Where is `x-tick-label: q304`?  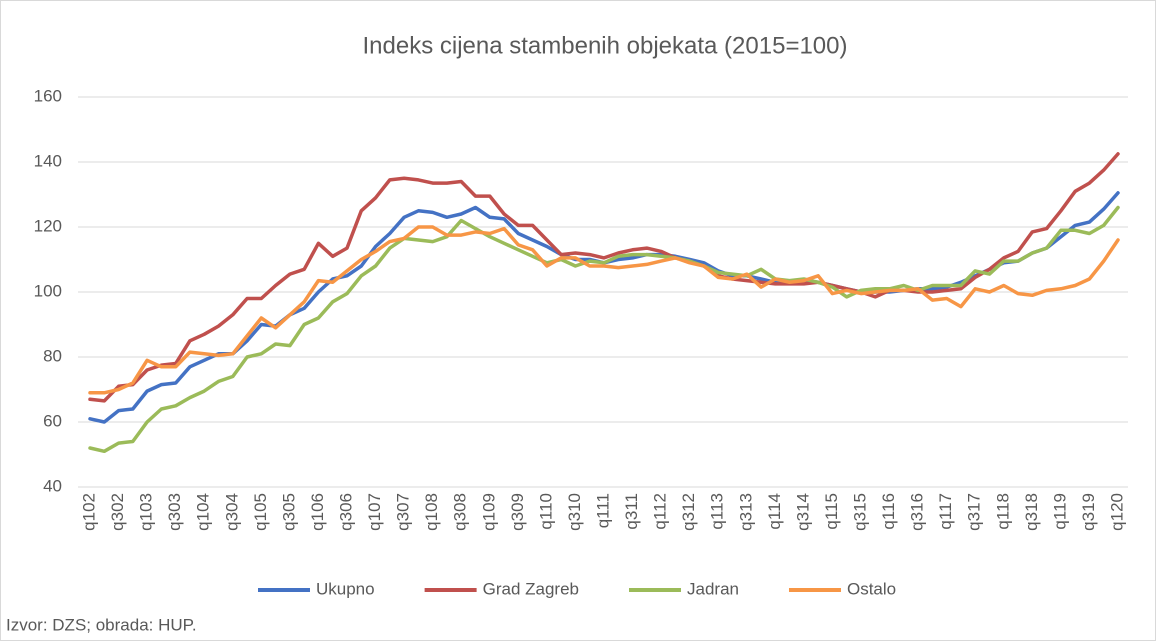
x-tick-label: q304 is located at coordinates (231, 512).